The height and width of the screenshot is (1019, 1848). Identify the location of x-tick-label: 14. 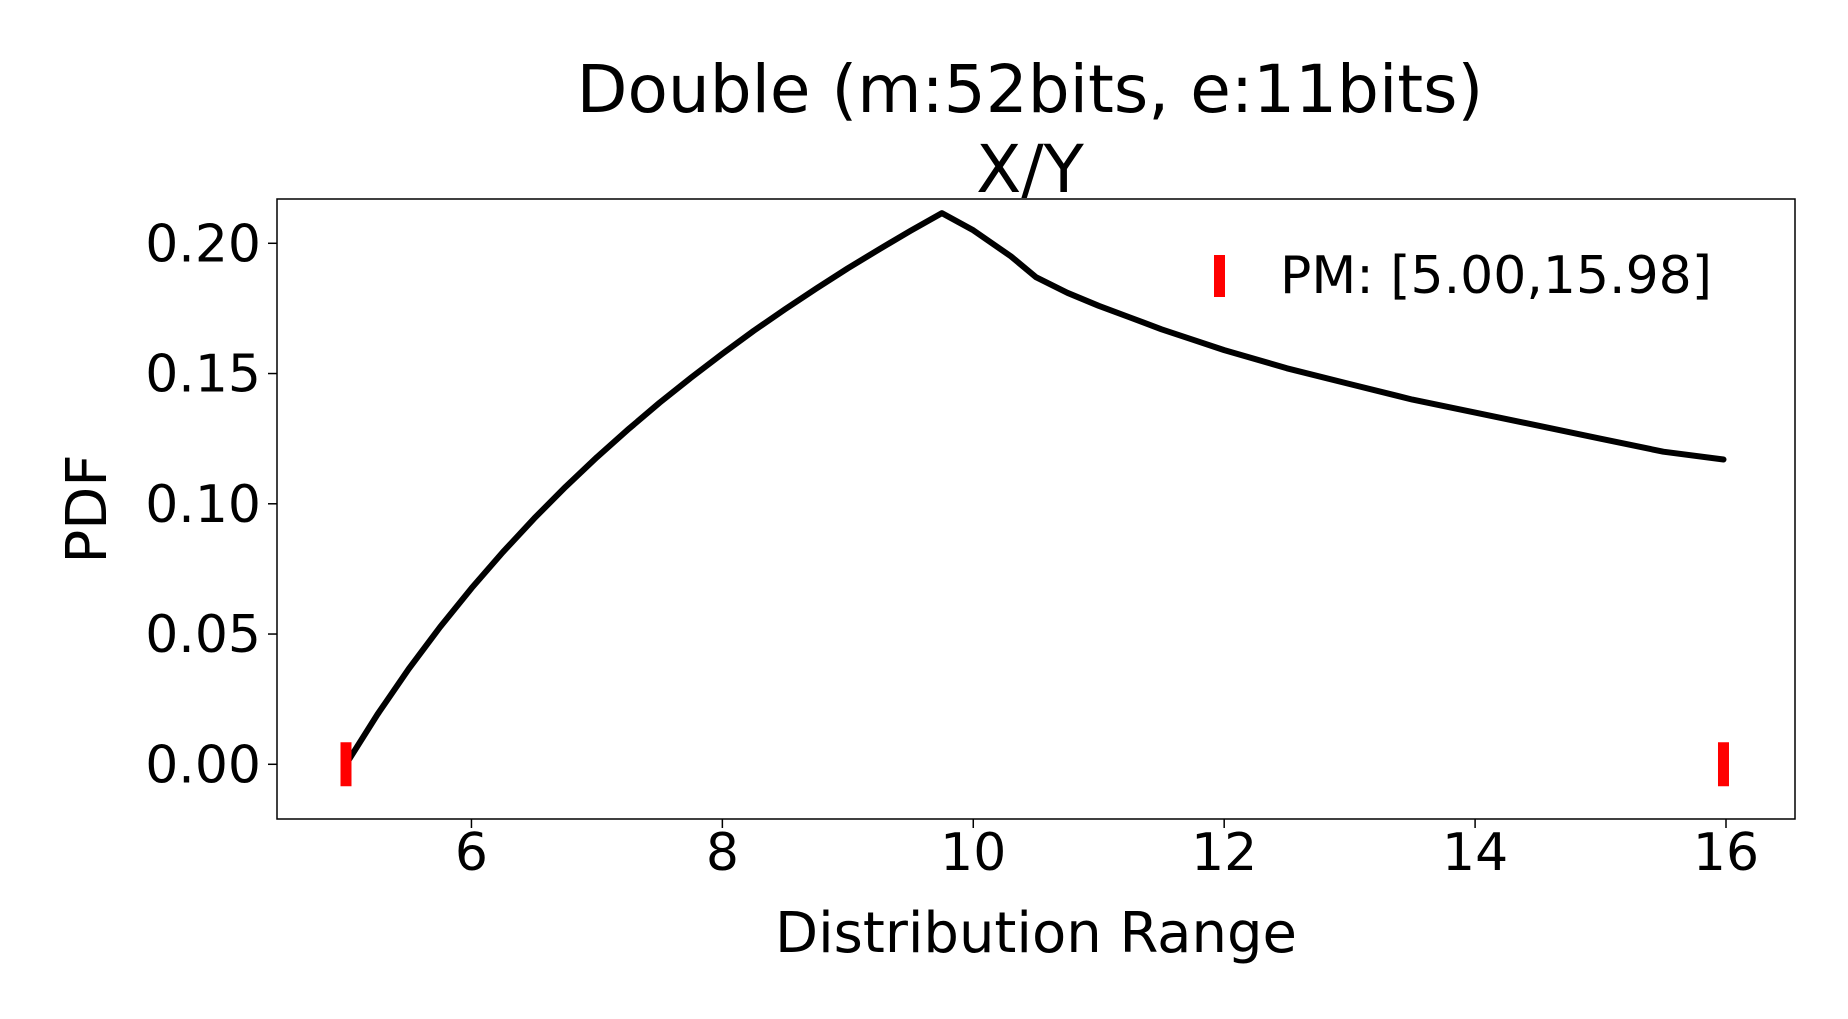
(1475, 853).